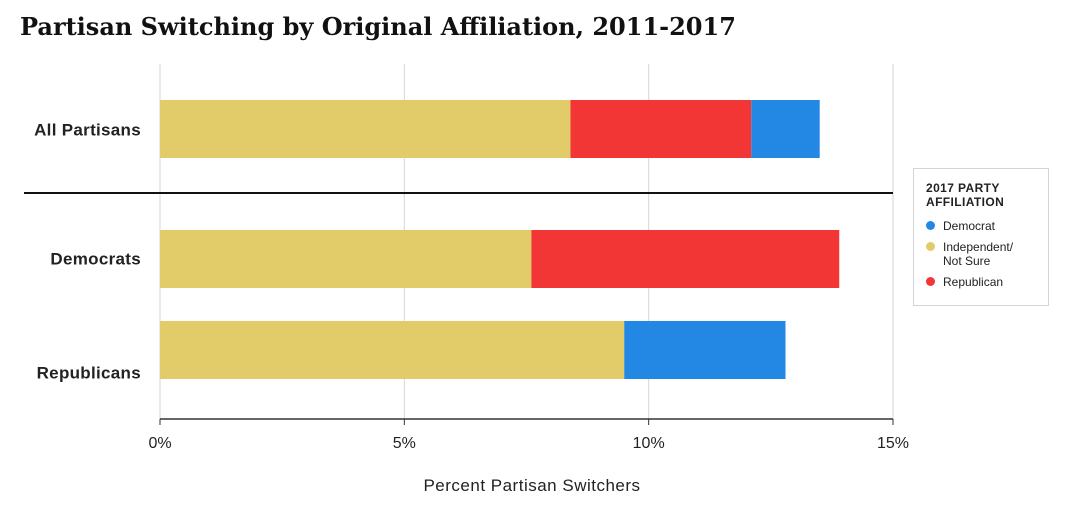 The image size is (1076, 515). What do you see at coordinates (930, 246) in the screenshot?
I see `legend-swatch-independent` at bounding box center [930, 246].